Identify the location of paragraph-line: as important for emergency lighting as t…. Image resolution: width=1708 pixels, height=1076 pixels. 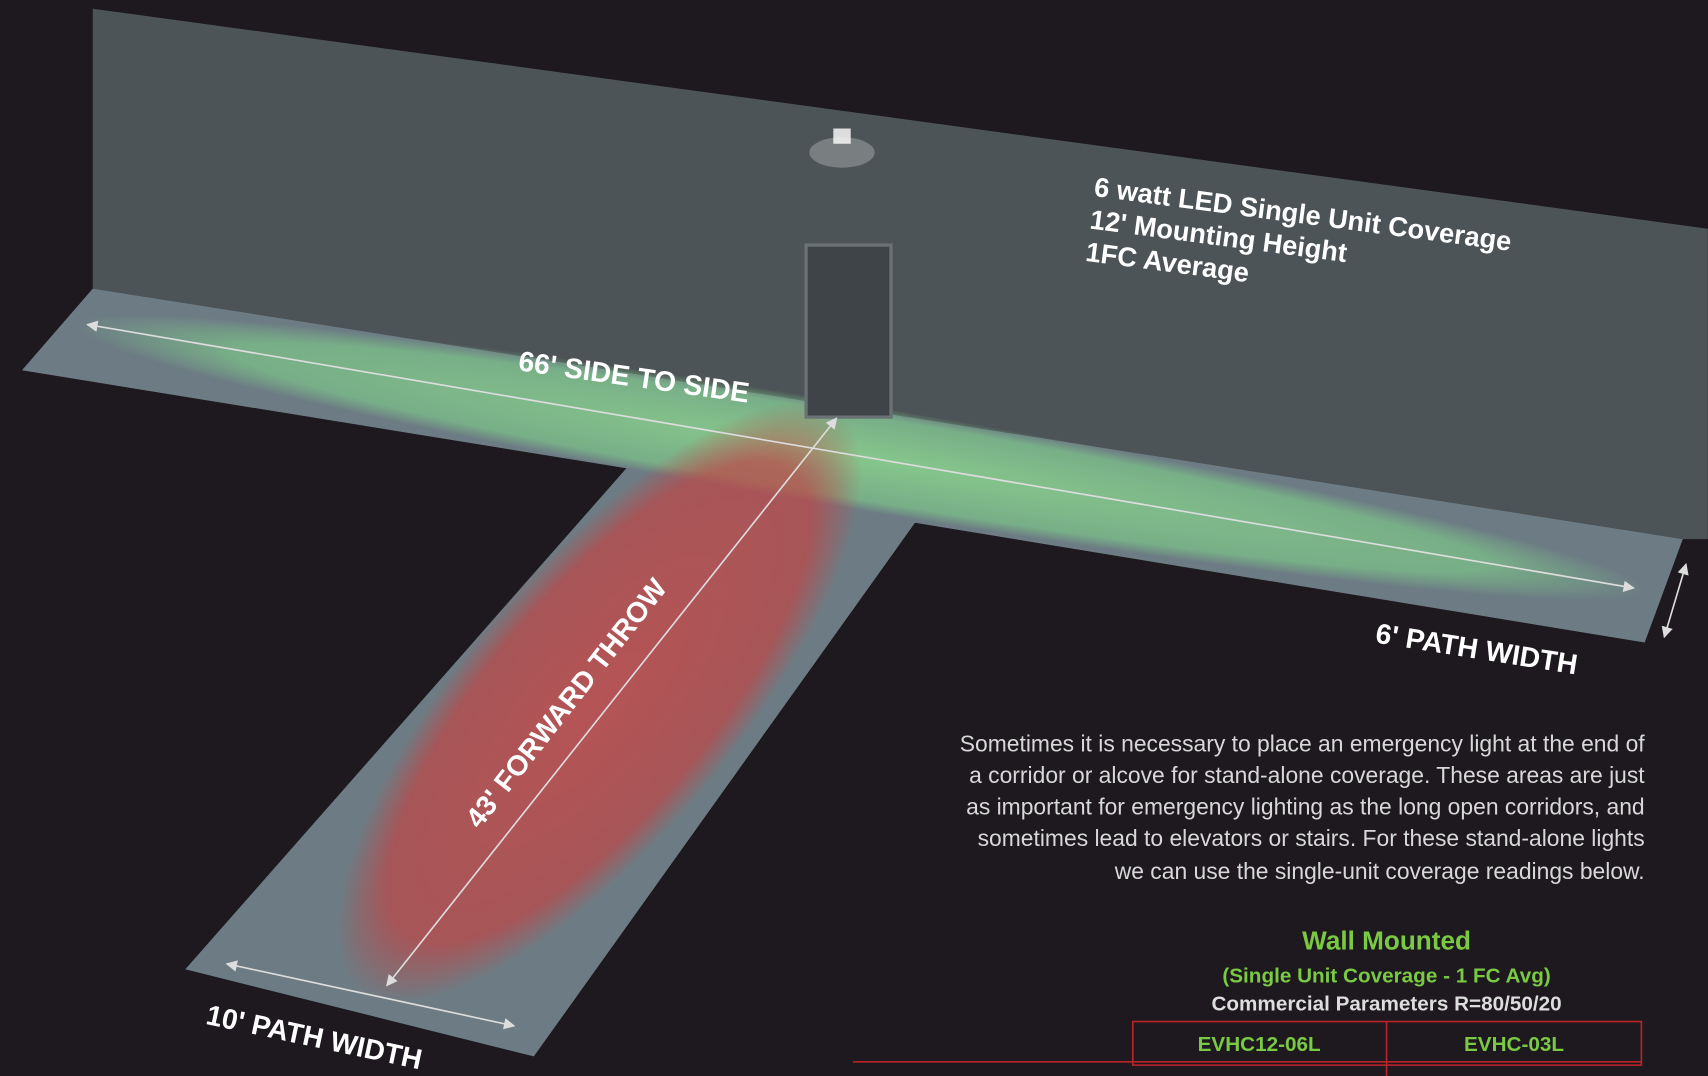
(1305, 807).